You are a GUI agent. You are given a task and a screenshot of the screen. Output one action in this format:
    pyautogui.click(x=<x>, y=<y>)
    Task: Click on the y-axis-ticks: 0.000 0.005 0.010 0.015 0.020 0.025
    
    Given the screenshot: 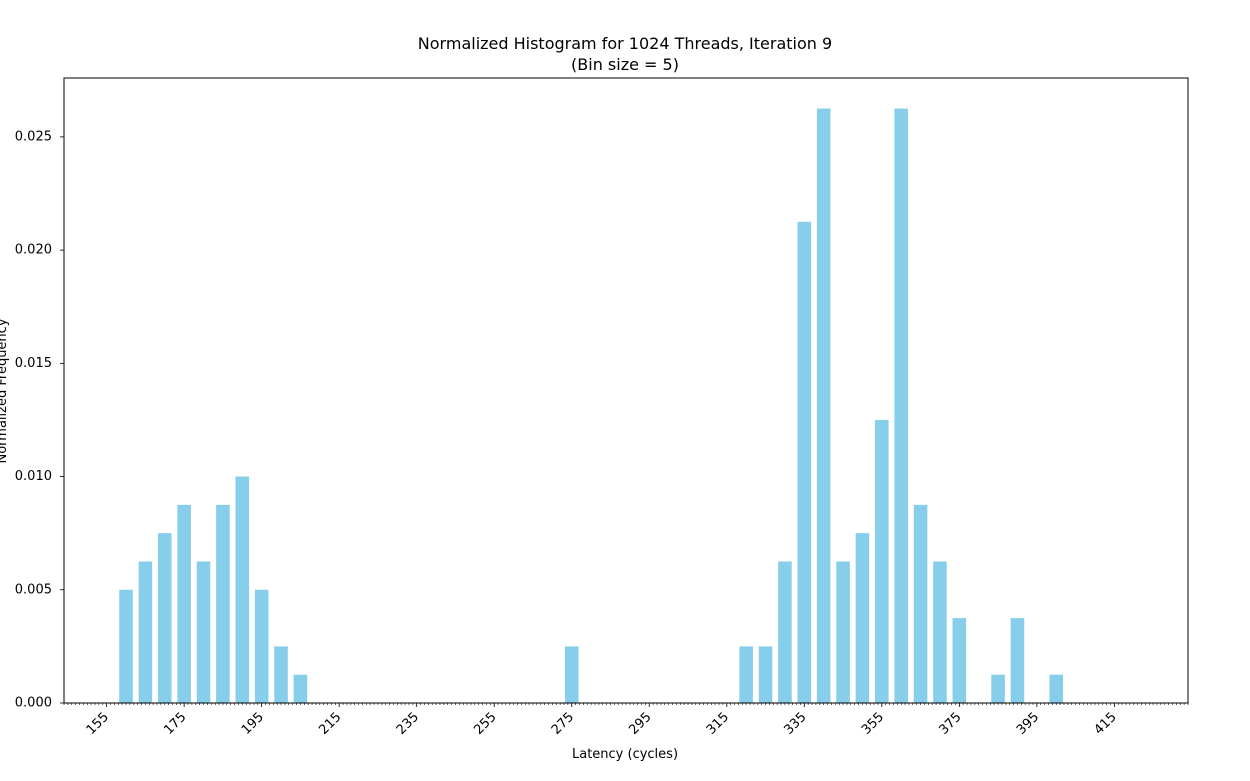 What is the action you would take?
    pyautogui.click(x=39, y=420)
    